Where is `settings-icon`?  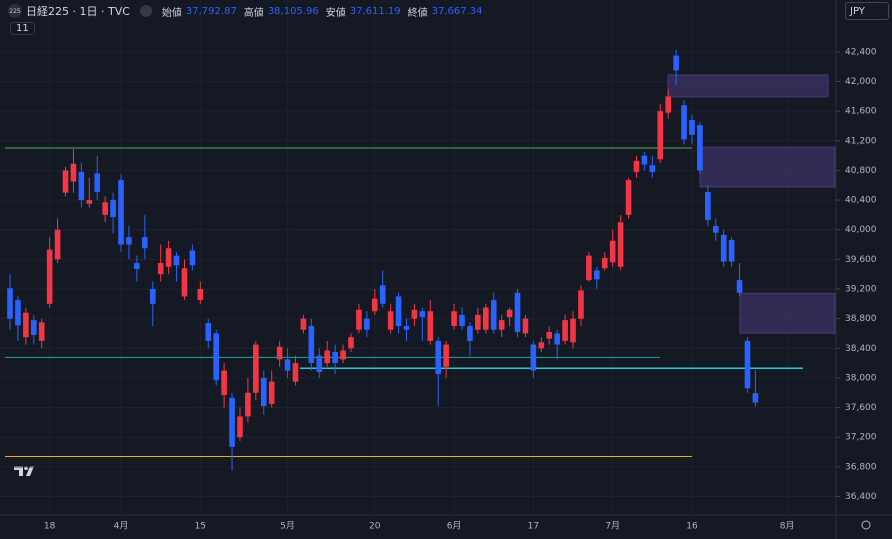
settings-icon is located at coordinates (866, 525).